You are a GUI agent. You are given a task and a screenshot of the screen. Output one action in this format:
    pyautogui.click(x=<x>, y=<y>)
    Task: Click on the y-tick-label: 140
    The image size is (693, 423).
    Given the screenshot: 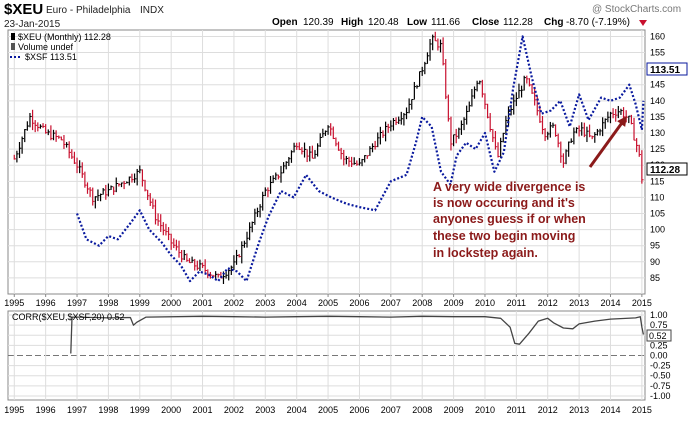 What is the action you would take?
    pyautogui.click(x=657, y=101)
    